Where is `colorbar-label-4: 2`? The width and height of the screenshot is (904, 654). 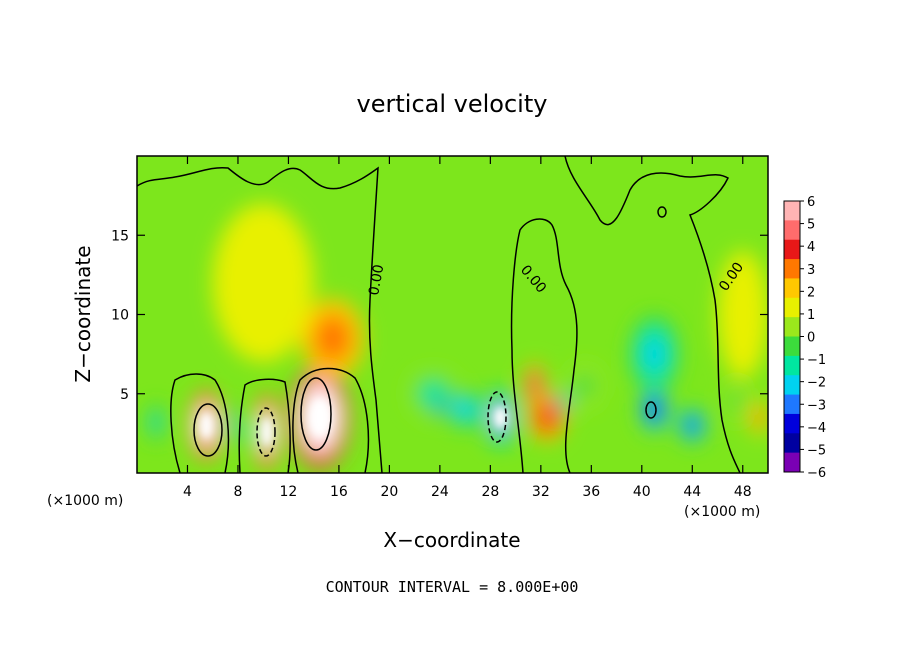
colorbar-label-4: 2 is located at coordinates (811, 292).